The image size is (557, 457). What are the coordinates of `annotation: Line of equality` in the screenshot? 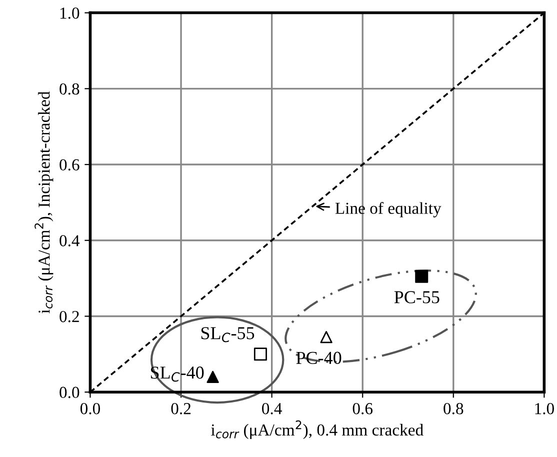 It's located at (388, 210).